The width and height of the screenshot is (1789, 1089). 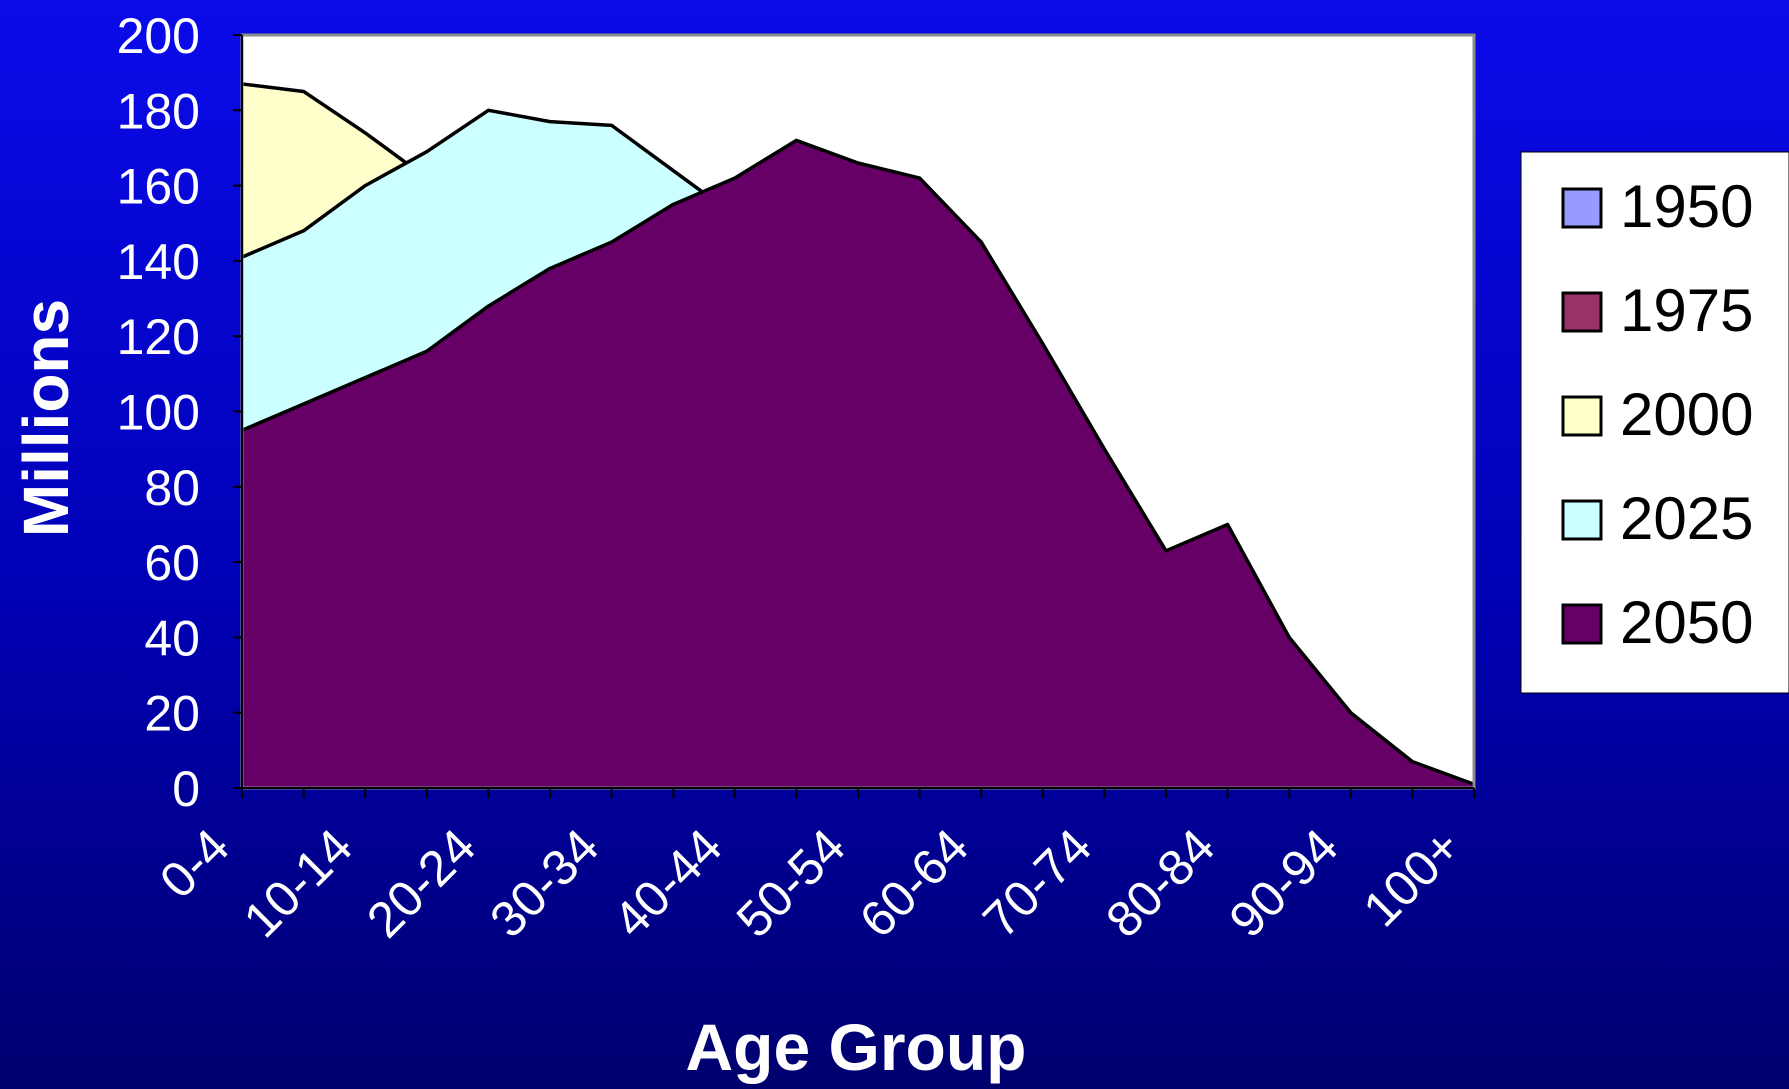 I want to click on x-tick-label: 100+, so click(x=1412, y=877).